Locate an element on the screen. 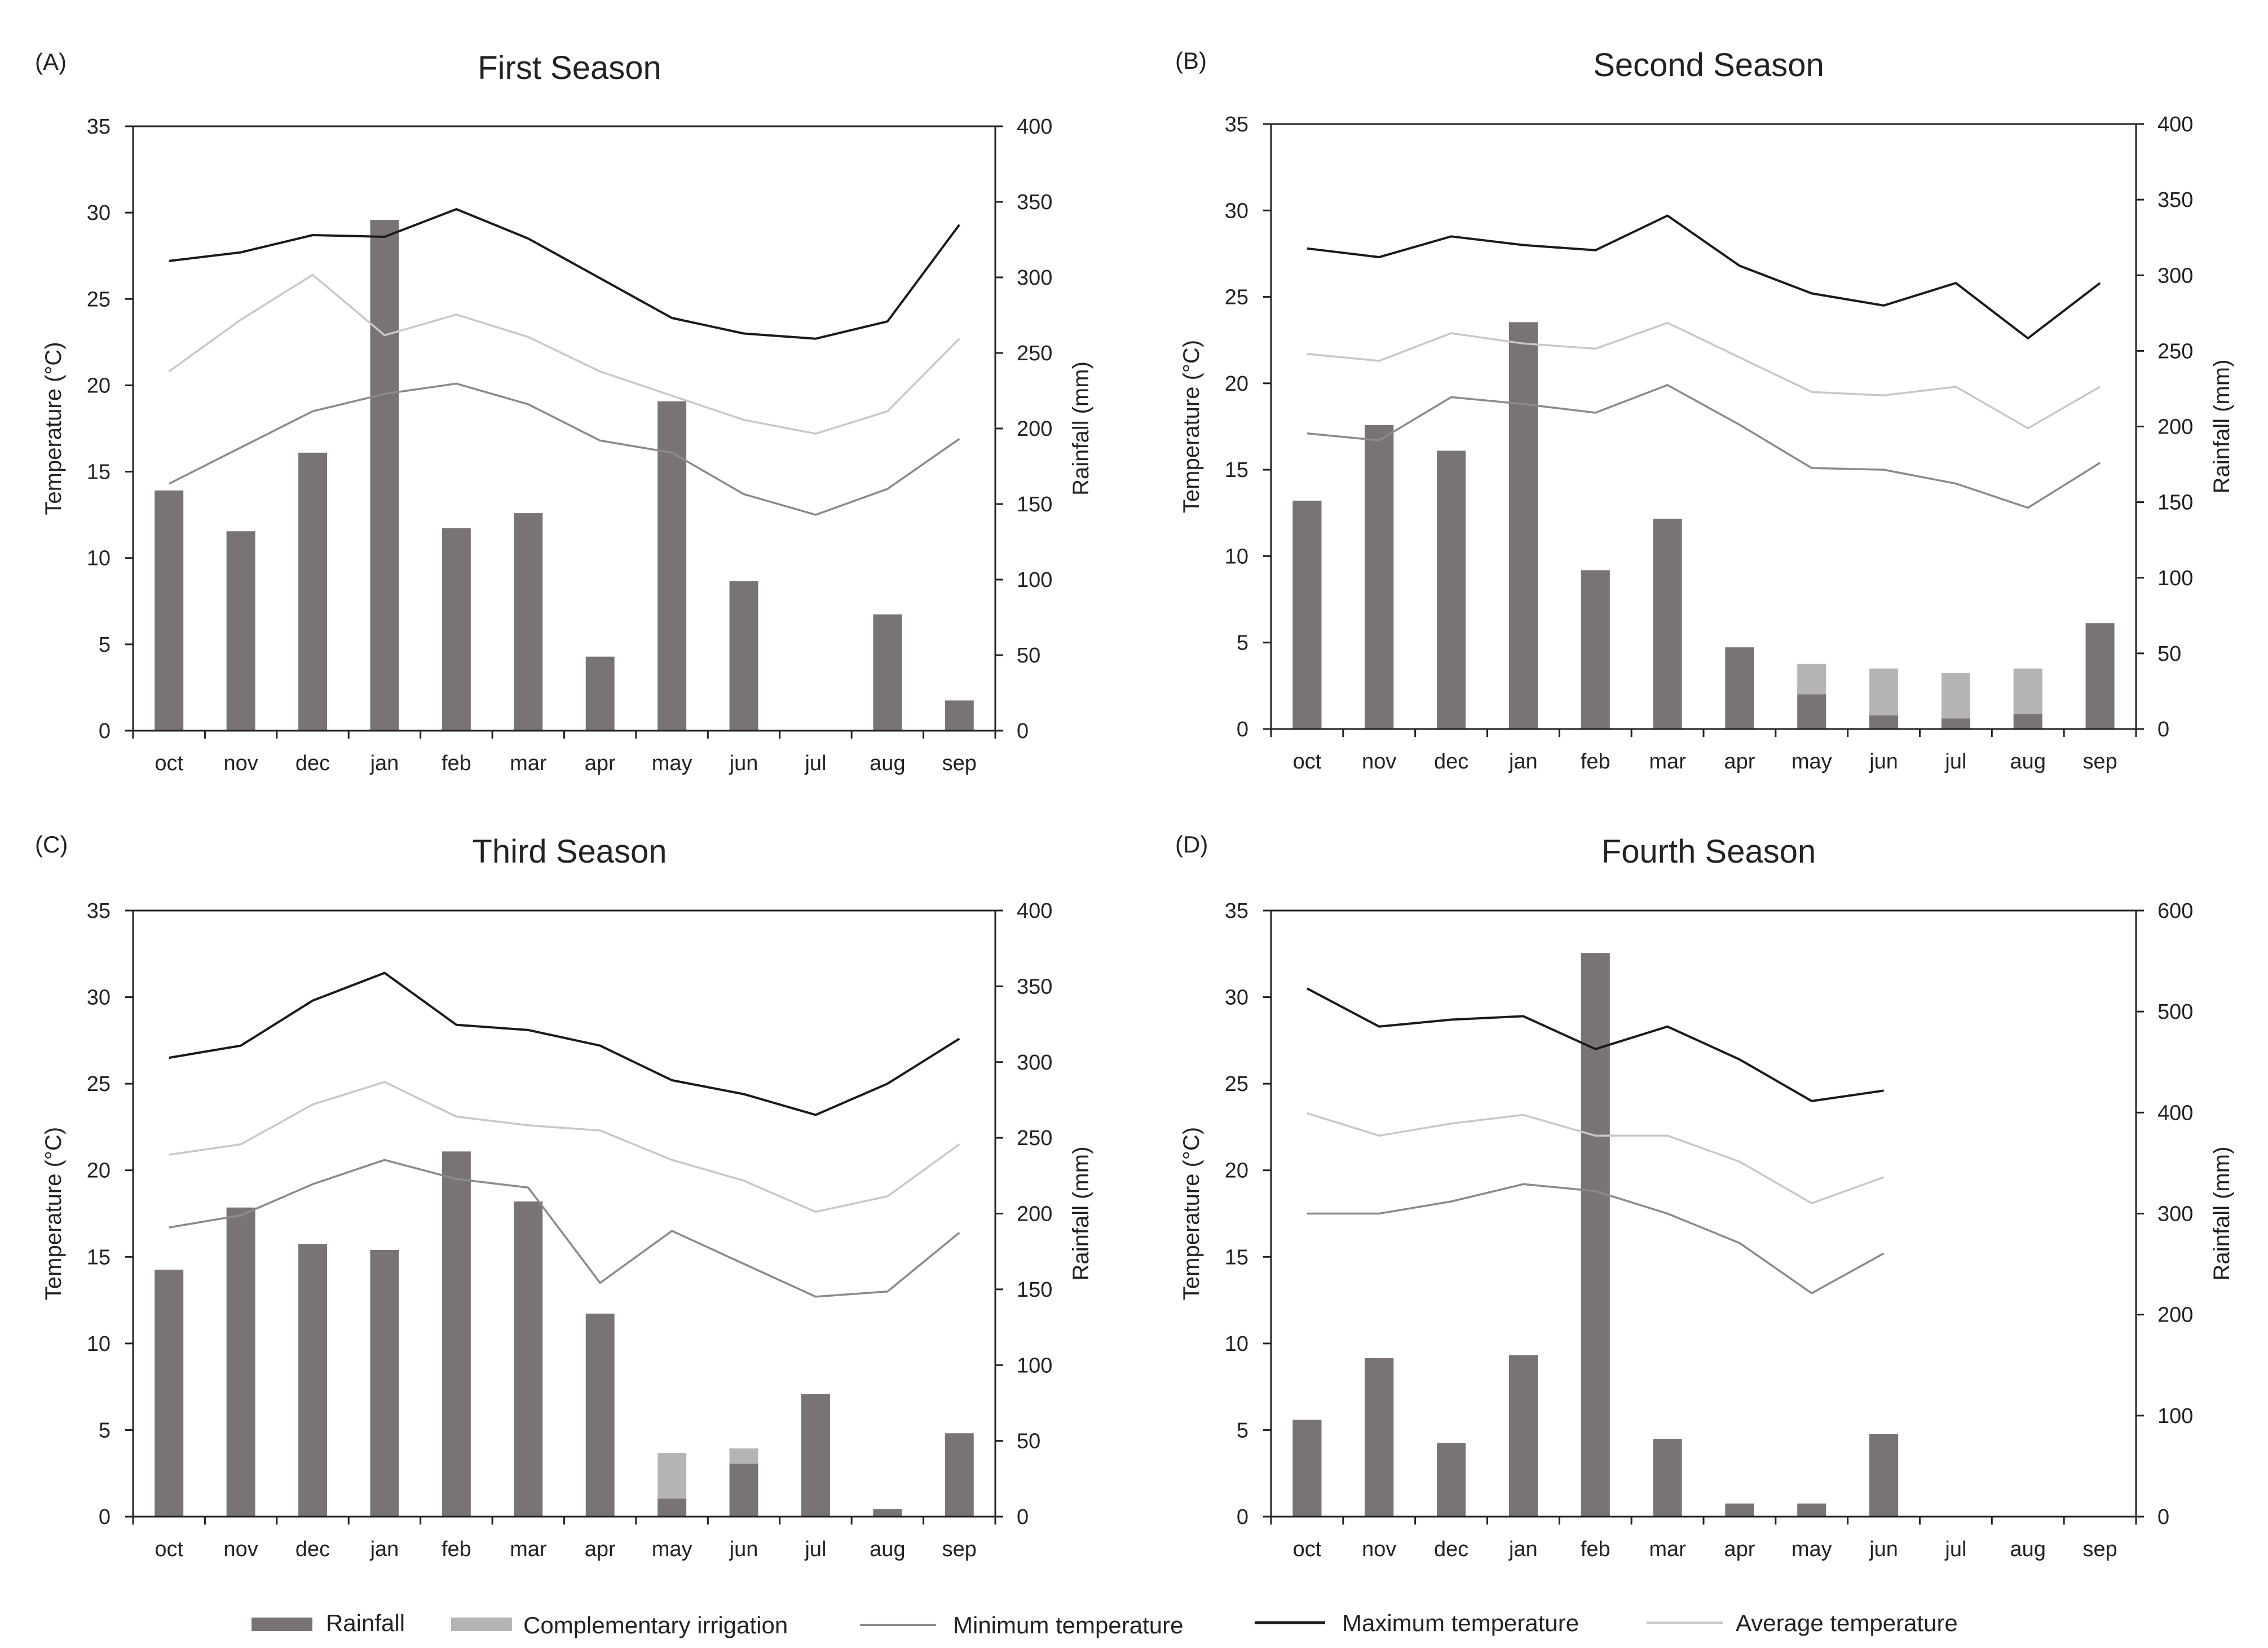 This screenshot has width=2268, height=1648. legend-avg-temp-label: Average temperature is located at coordinates (1847, 1623).